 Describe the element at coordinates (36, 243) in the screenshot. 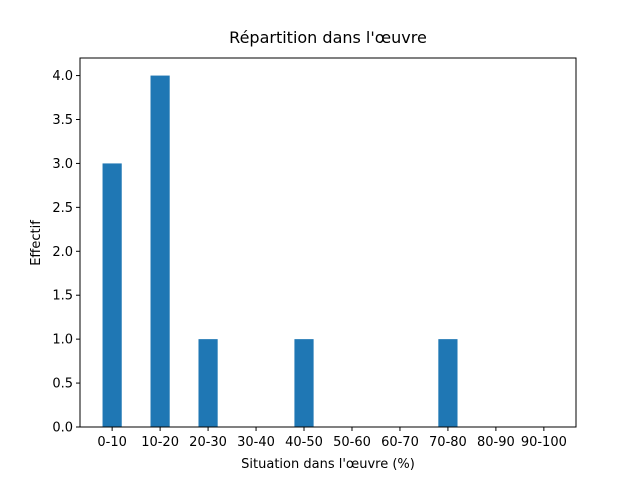

I see `y-axis-label: Effectif` at that location.